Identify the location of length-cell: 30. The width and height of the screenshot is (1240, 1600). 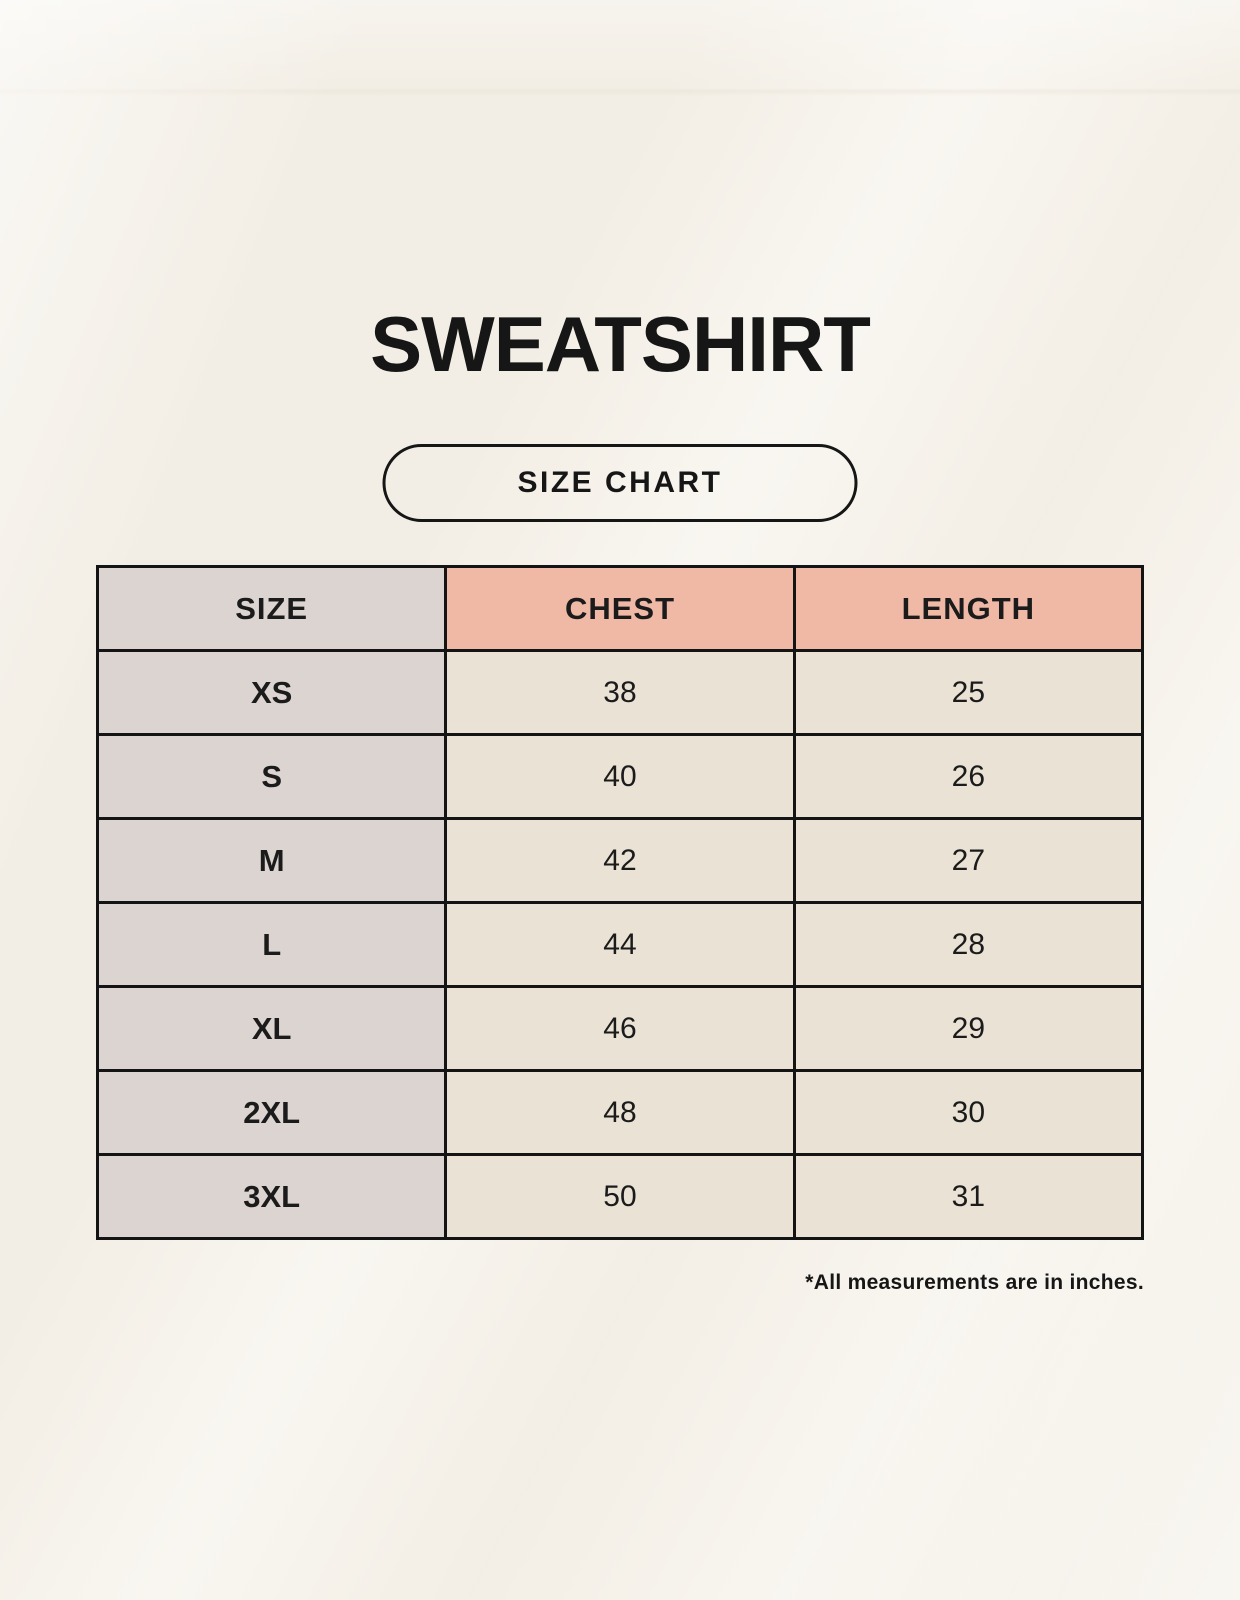
(968, 1112).